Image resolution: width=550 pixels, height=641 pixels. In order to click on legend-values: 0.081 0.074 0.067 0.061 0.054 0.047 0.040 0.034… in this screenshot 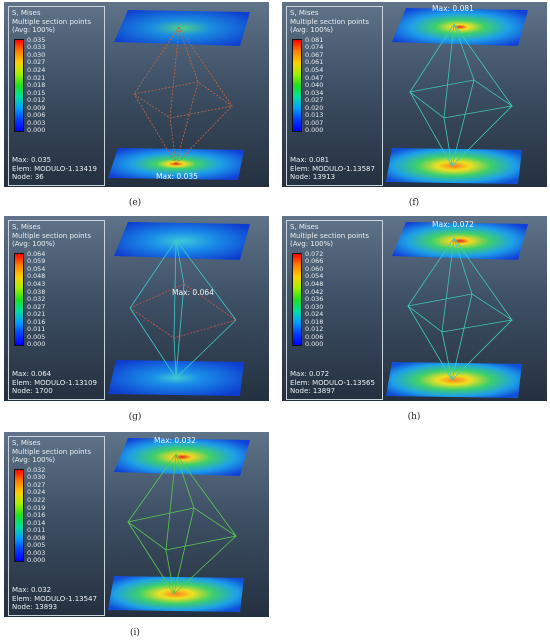, I will do `click(314, 85)`.